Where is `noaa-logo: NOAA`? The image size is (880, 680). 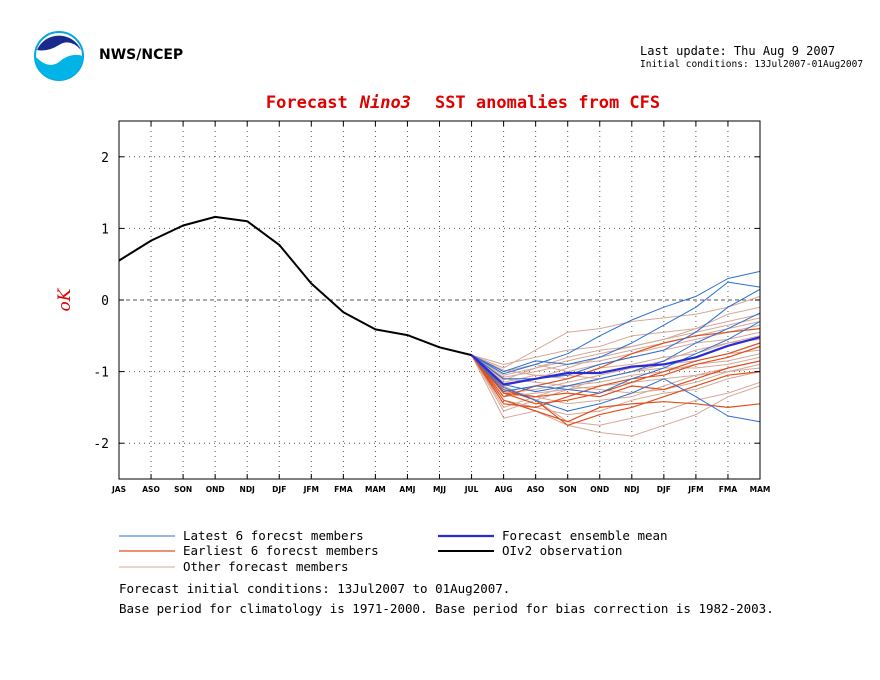 noaa-logo: NOAA is located at coordinates (59, 56).